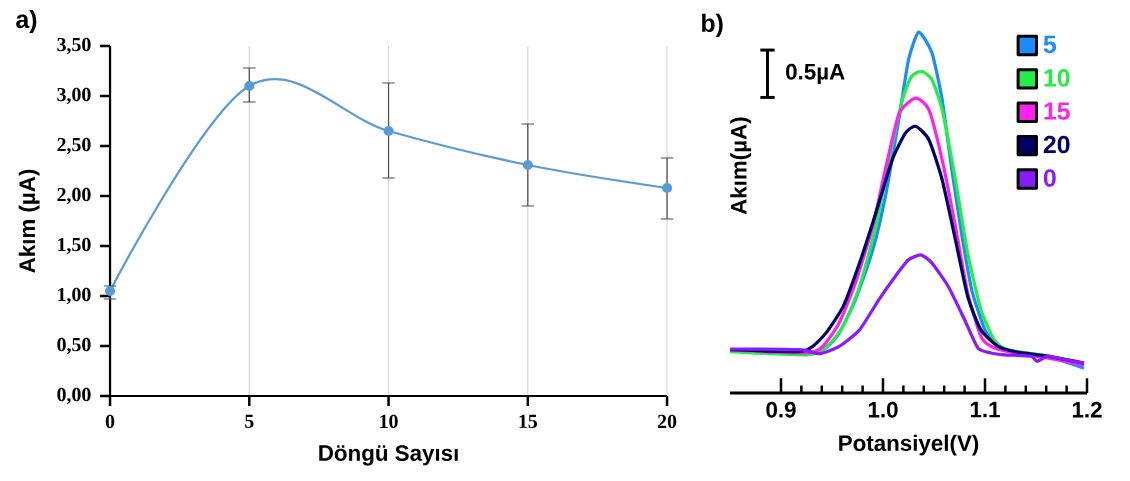 The width and height of the screenshot is (1130, 481). Describe the element at coordinates (1057, 78) in the screenshot. I see `legend-label: 10` at that location.